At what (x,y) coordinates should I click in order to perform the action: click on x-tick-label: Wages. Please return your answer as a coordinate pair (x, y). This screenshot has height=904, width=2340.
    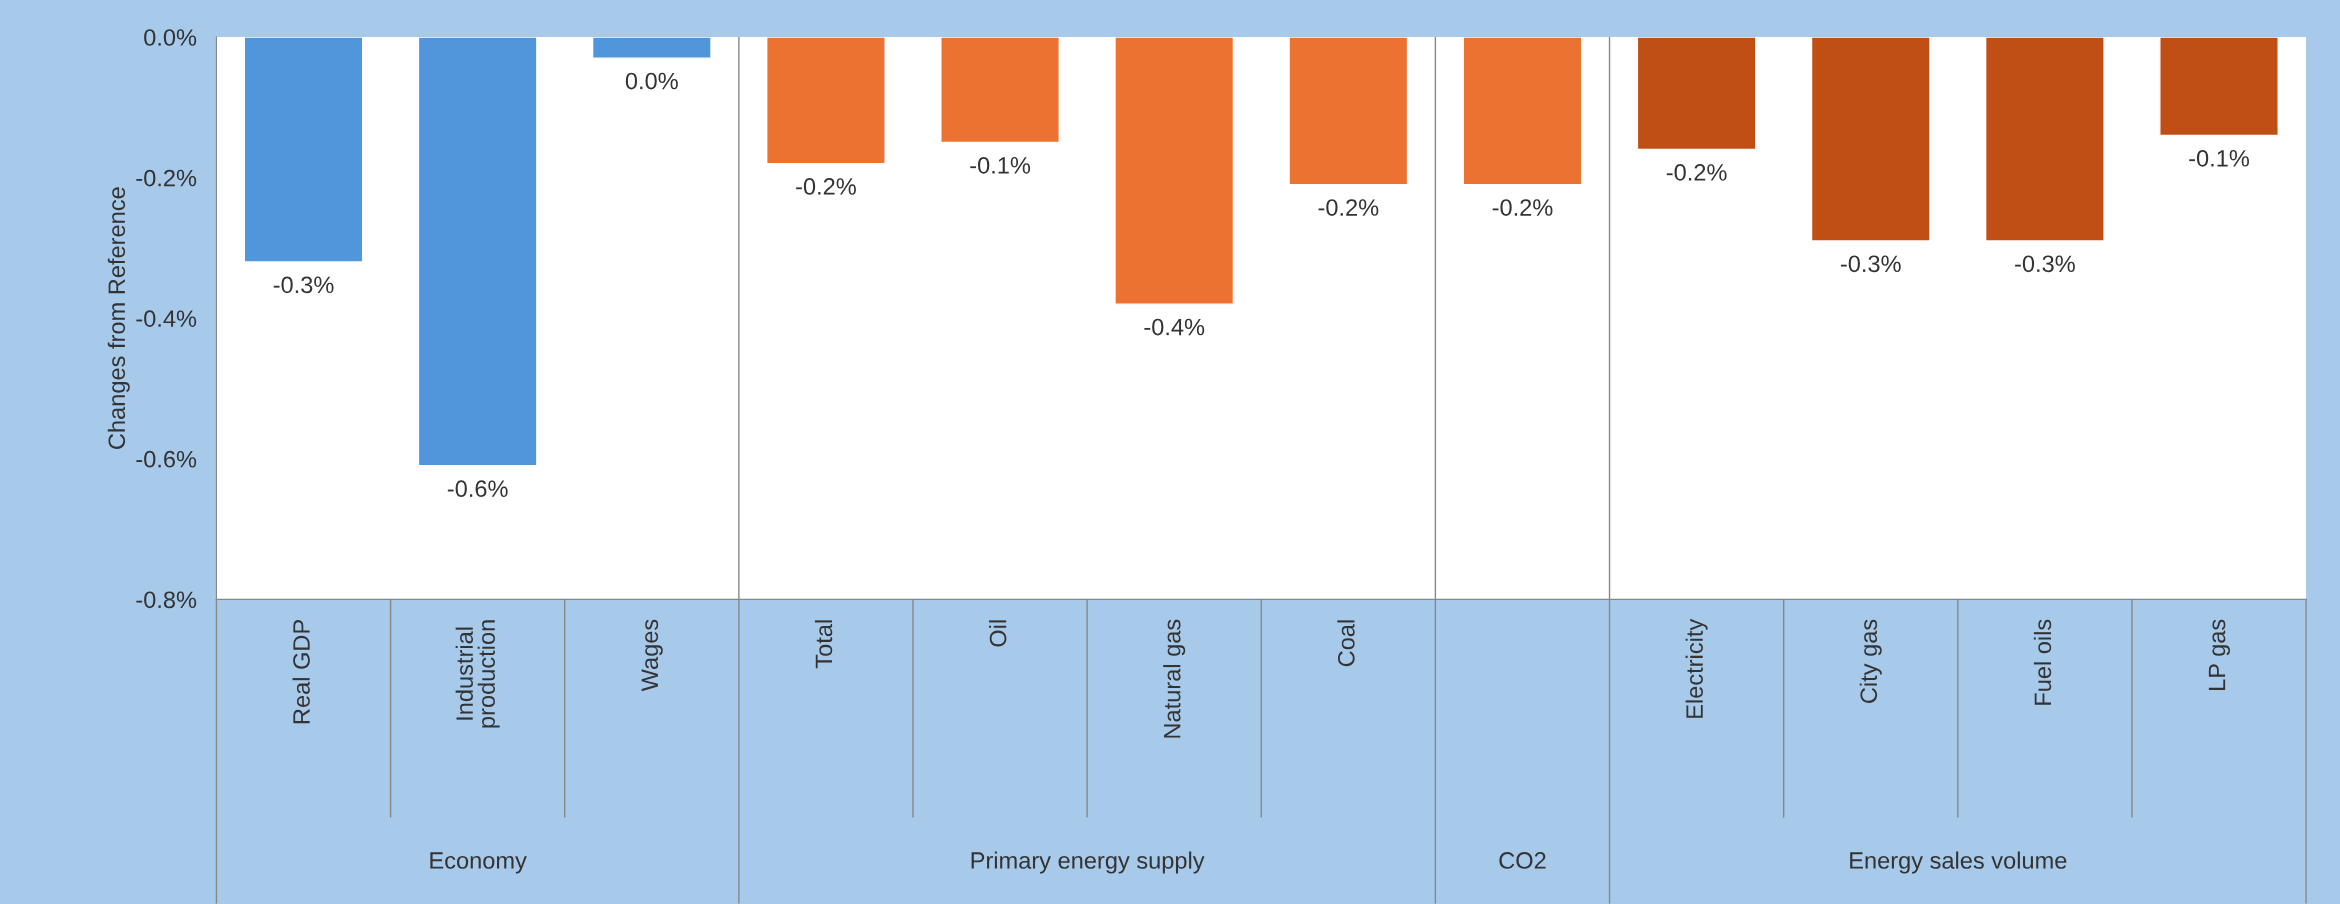
    Looking at the image, I should click on (652, 655).